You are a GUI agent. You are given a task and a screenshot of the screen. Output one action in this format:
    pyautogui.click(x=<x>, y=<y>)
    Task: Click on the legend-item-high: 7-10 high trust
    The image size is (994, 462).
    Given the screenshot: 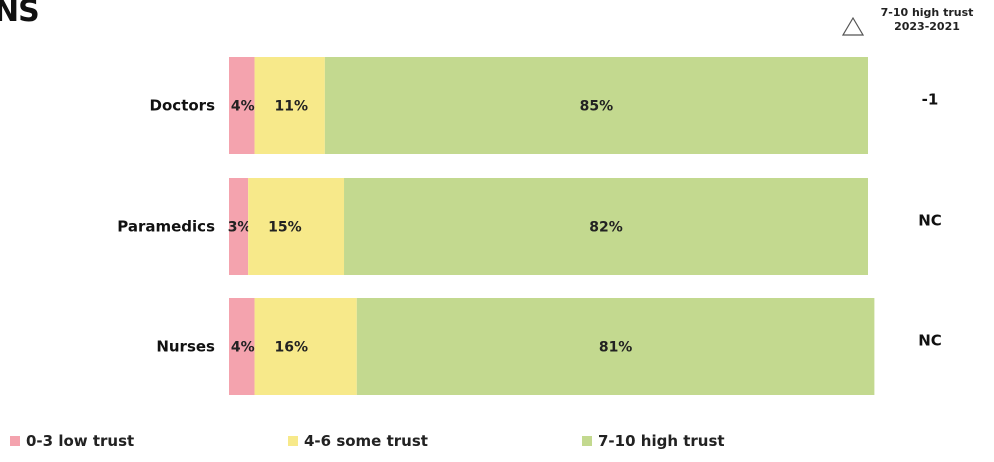 What is the action you would take?
    pyautogui.click(x=653, y=441)
    